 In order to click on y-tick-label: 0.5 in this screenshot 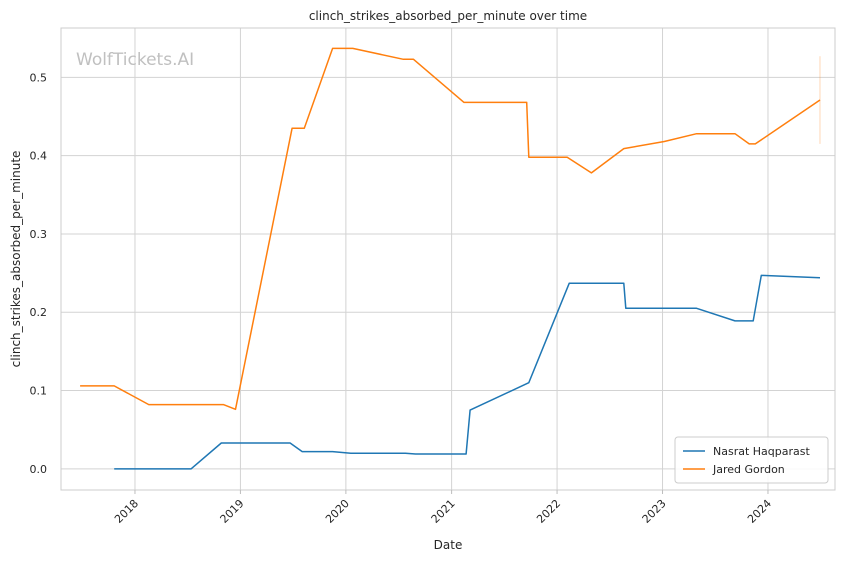, I will do `click(39, 77)`.